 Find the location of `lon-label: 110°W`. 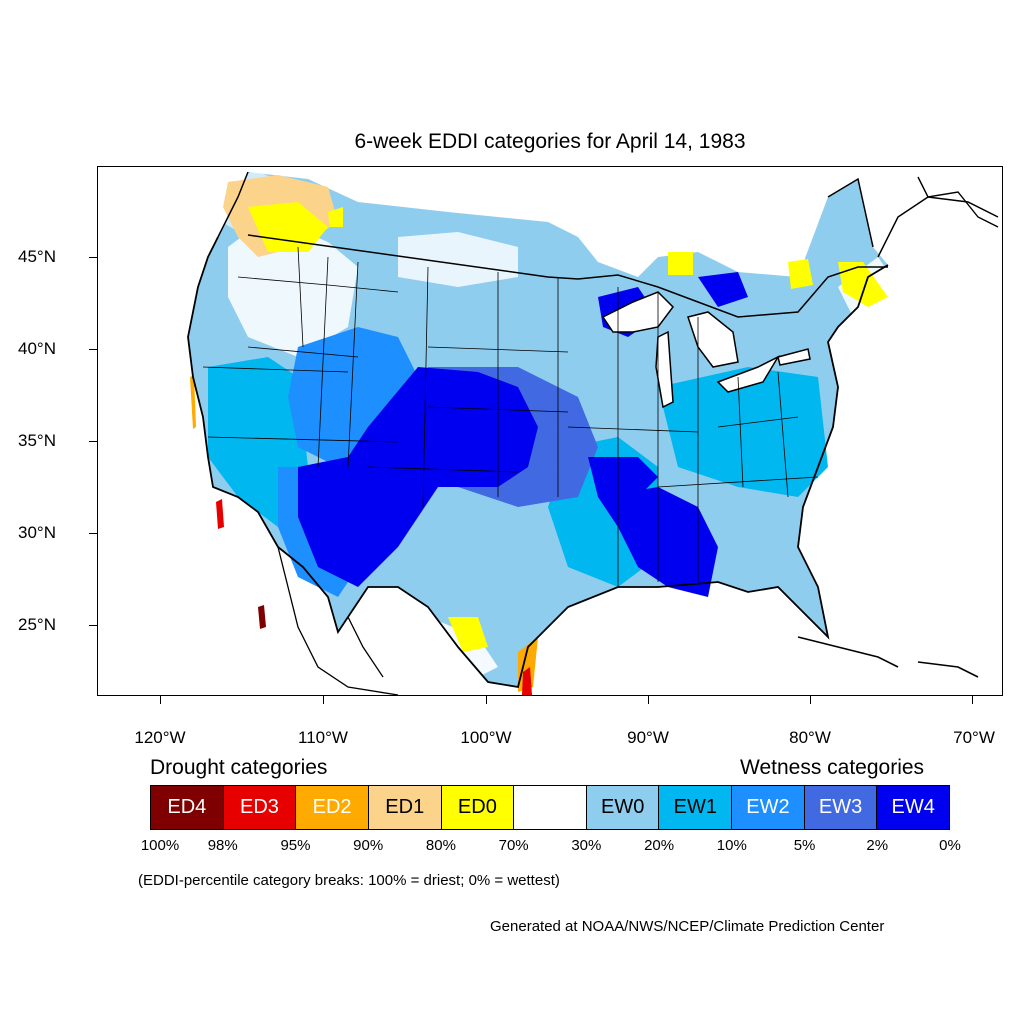

lon-label: 110°W is located at coordinates (323, 737).